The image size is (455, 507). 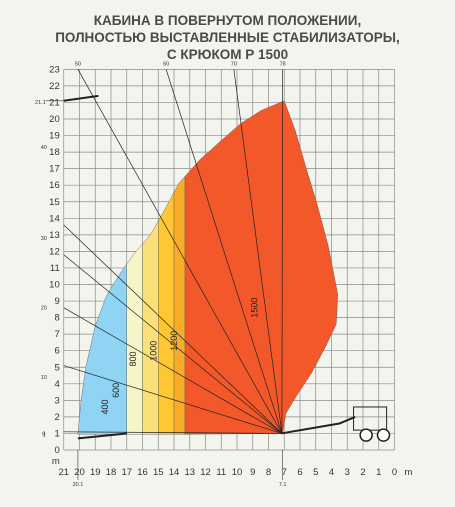 I want to click on zone-label-1200: 1200, so click(x=174, y=341).